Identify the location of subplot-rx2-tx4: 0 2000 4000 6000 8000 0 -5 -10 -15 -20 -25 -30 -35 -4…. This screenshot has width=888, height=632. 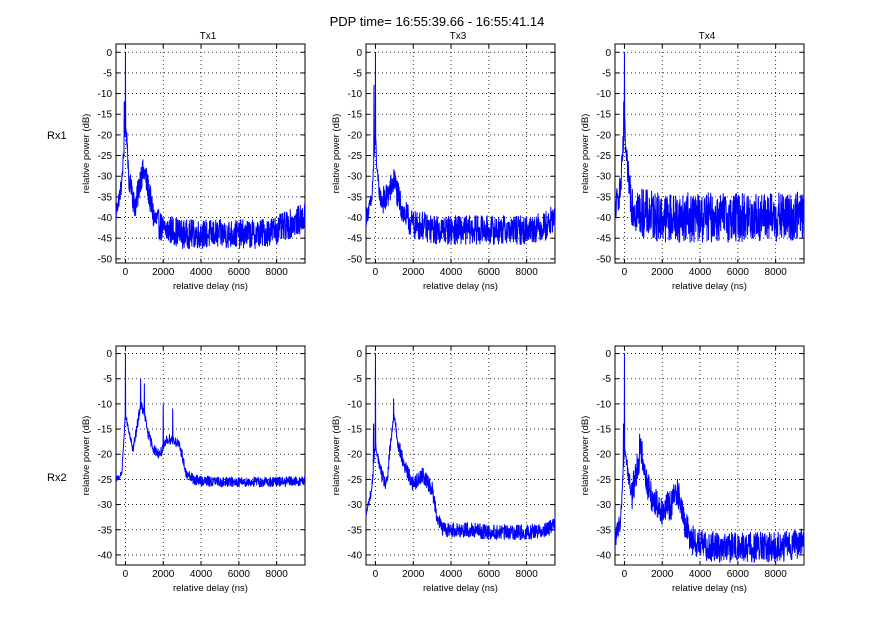
(692, 469).